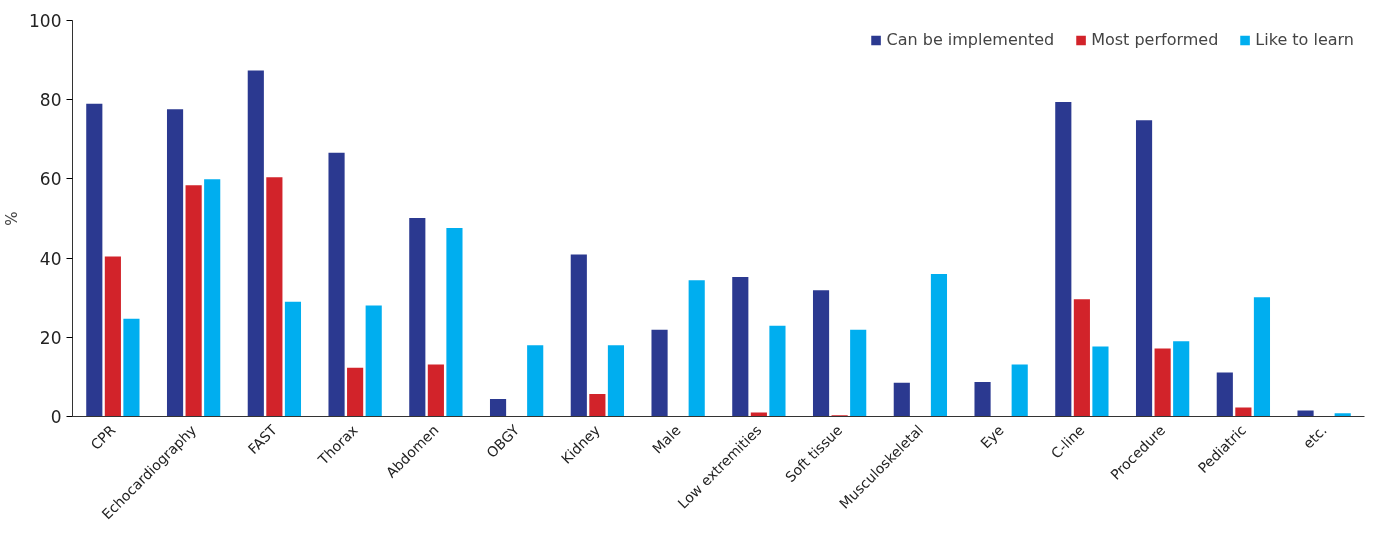 Image resolution: width=1374 pixels, height=536 pixels. What do you see at coordinates (50, 179) in the screenshot?
I see `y-tick-label: 60` at bounding box center [50, 179].